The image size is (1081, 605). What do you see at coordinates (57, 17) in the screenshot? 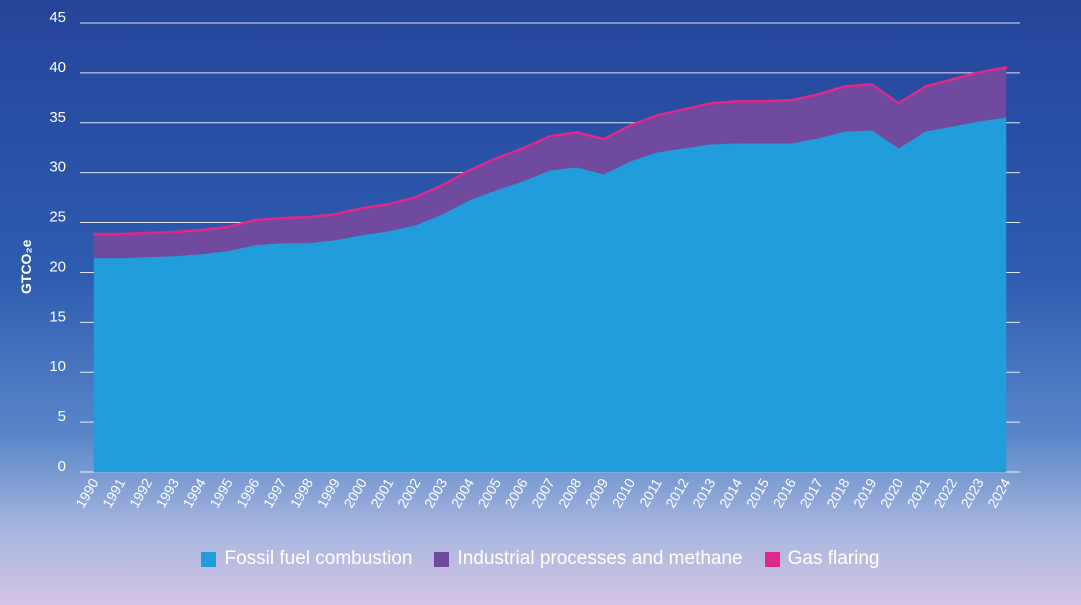
I see `y-tick-label-45: 45` at bounding box center [57, 17].